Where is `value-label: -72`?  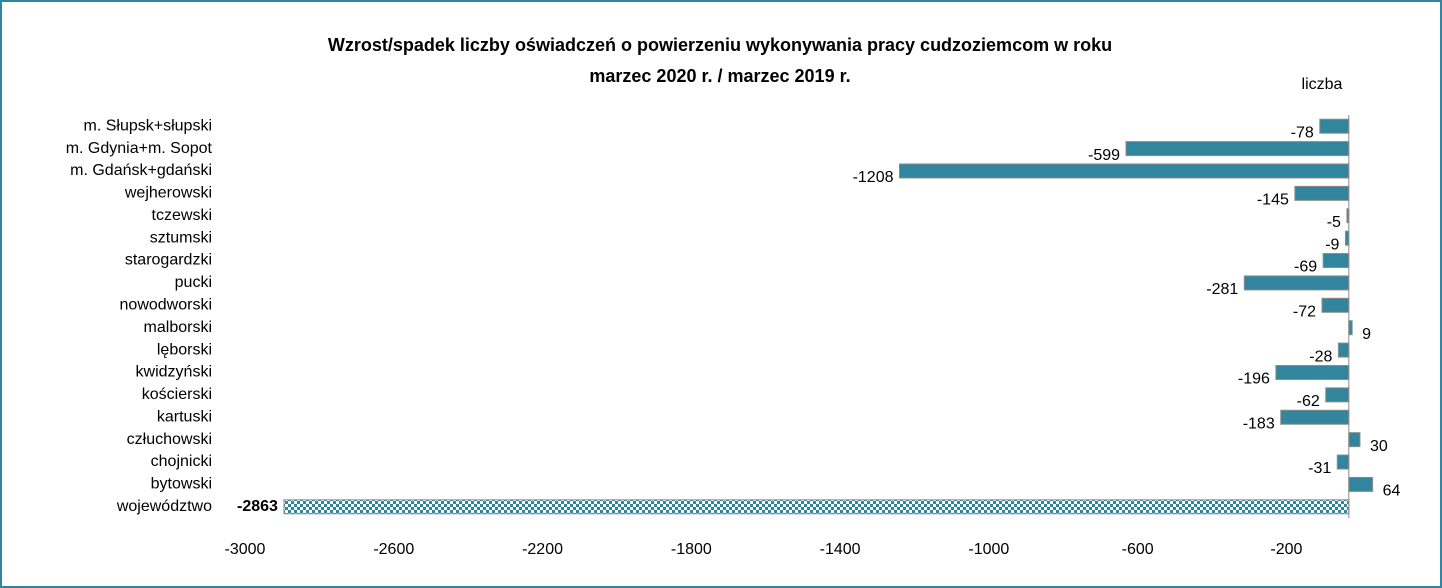
value-label: -72 is located at coordinates (1304, 312).